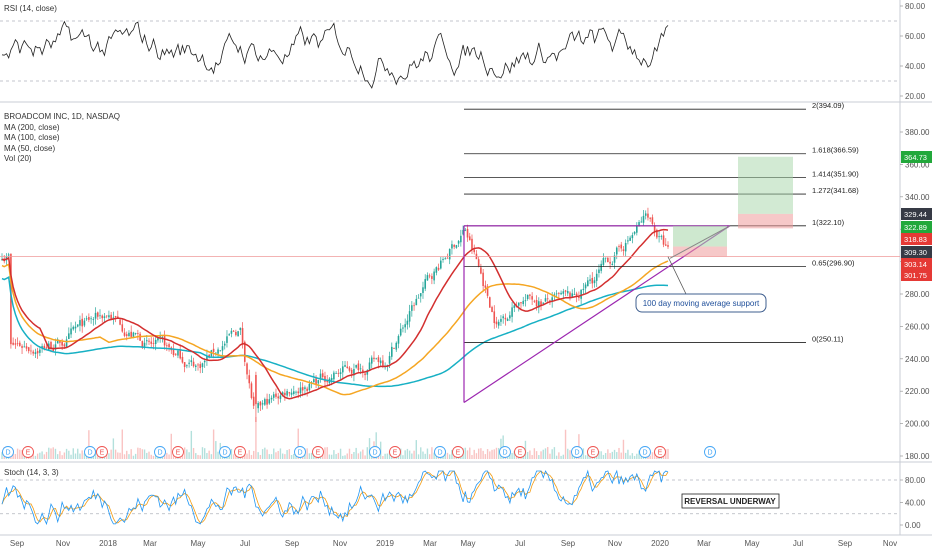 The image size is (932, 550). What do you see at coordinates (505, 452) in the screenshot?
I see `dividend-marker: D` at bounding box center [505, 452].